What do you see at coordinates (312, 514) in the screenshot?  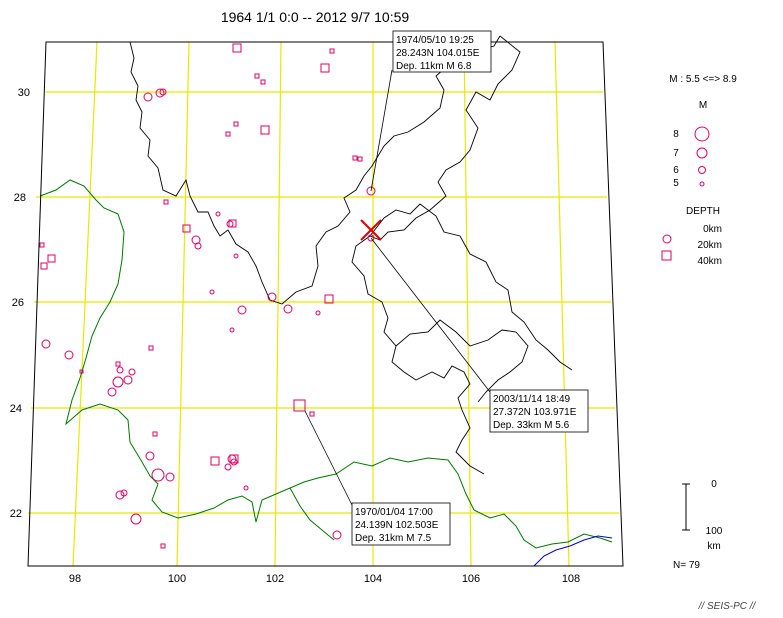 I see `border-segment` at bounding box center [312, 514].